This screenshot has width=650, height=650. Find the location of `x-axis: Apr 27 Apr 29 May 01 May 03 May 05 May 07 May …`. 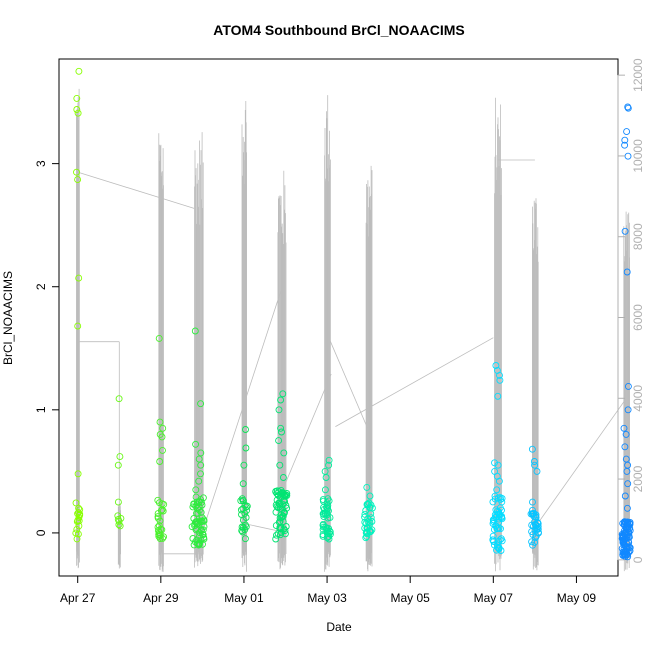

x-axis: Apr 27 Apr 29 May 01 May 03 May 05 May 07 May … is located at coordinates (328, 590).